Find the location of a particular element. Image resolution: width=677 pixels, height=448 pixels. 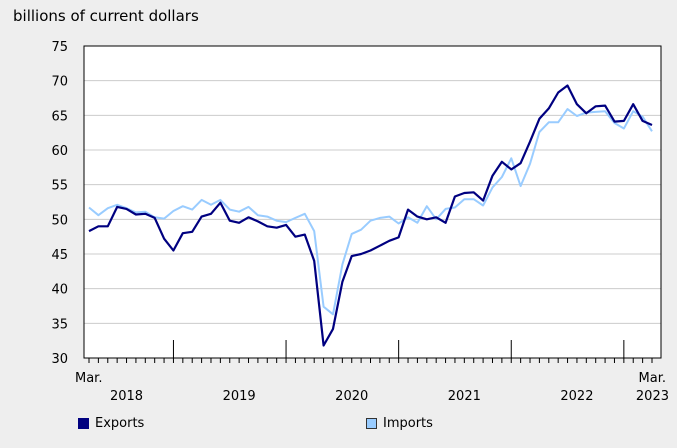

legend-item-exports: Exports is located at coordinates (111, 423).